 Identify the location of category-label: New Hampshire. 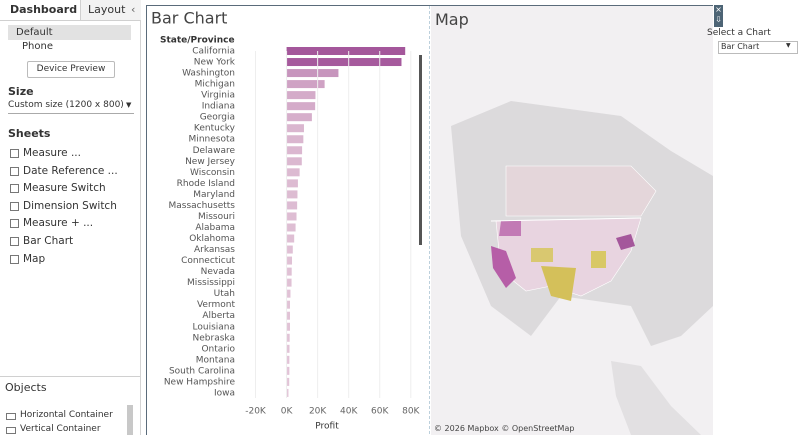
(200, 382).